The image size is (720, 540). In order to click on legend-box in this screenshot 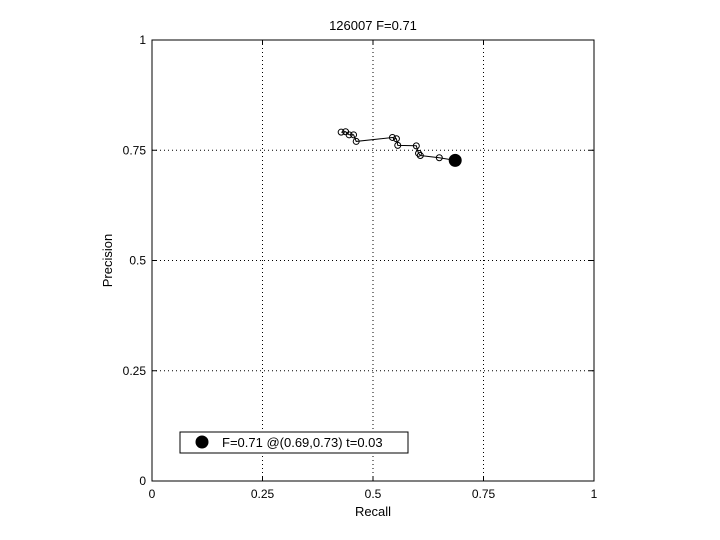, I will do `click(294, 442)`.